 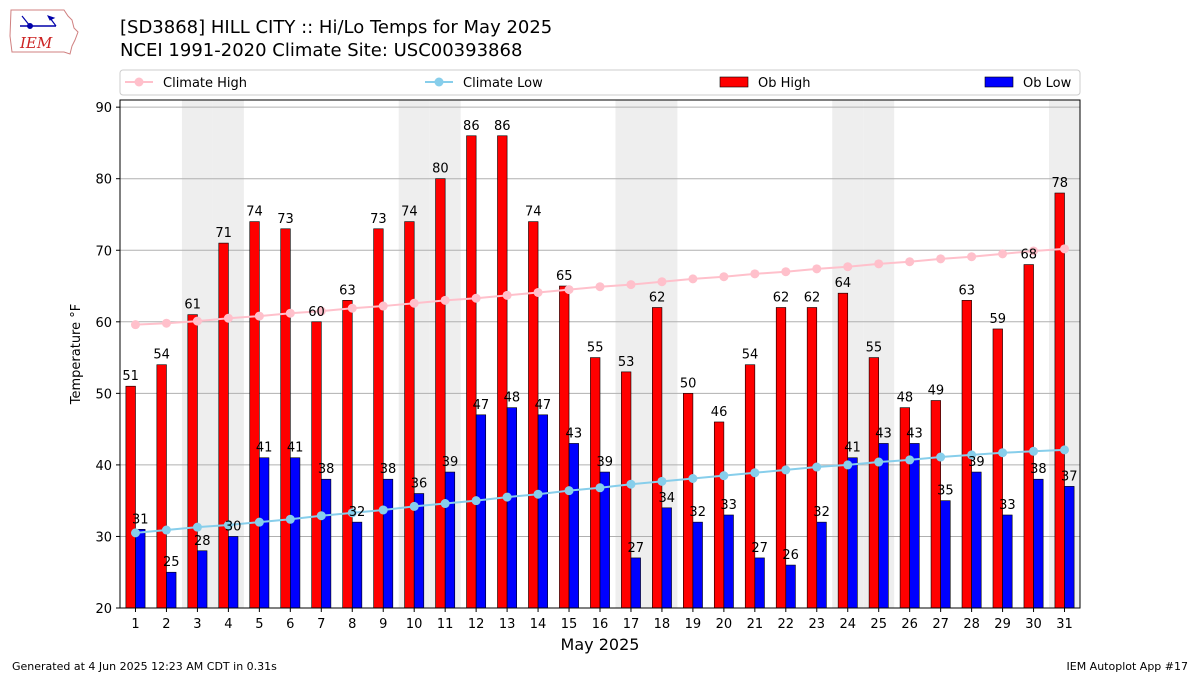 What do you see at coordinates (945, 491) in the screenshot?
I see `ob-low-label: 35` at bounding box center [945, 491].